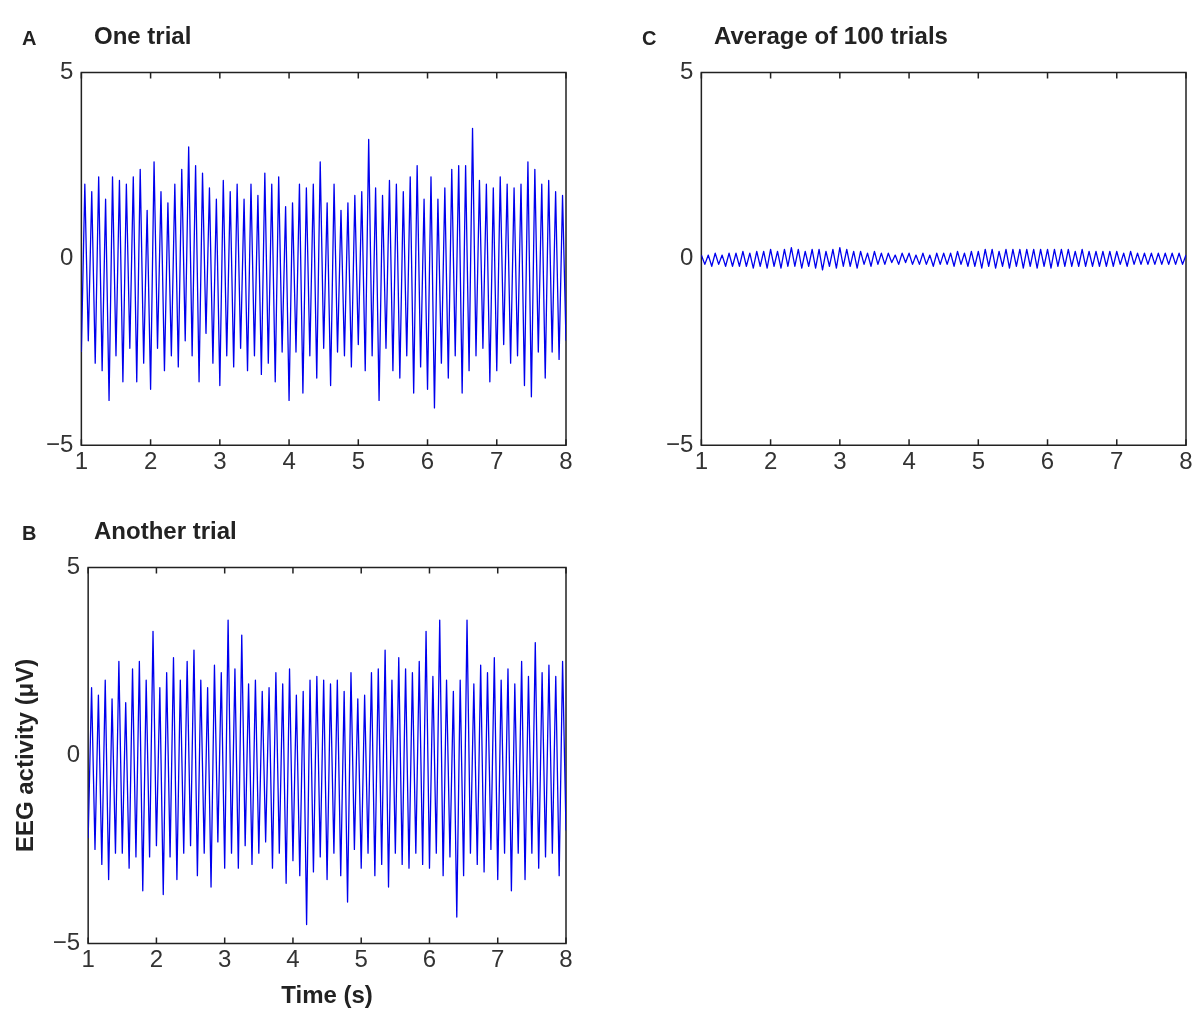 This screenshot has width=1204, height=1030. I want to click on y-axis-title: EEG activity (μV), so click(25, 755).